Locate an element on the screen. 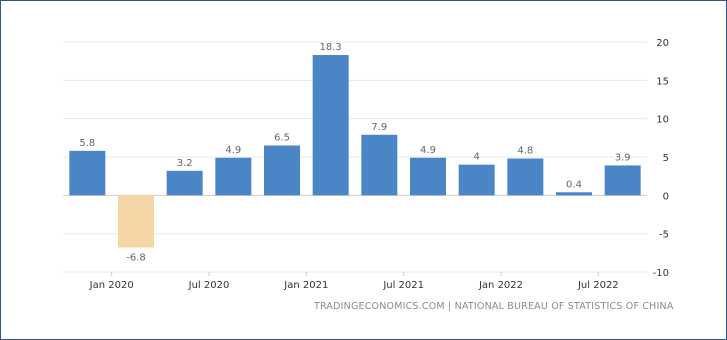 Image resolution: width=727 pixels, height=340 pixels. bar-q3-2020 is located at coordinates (233, 176).